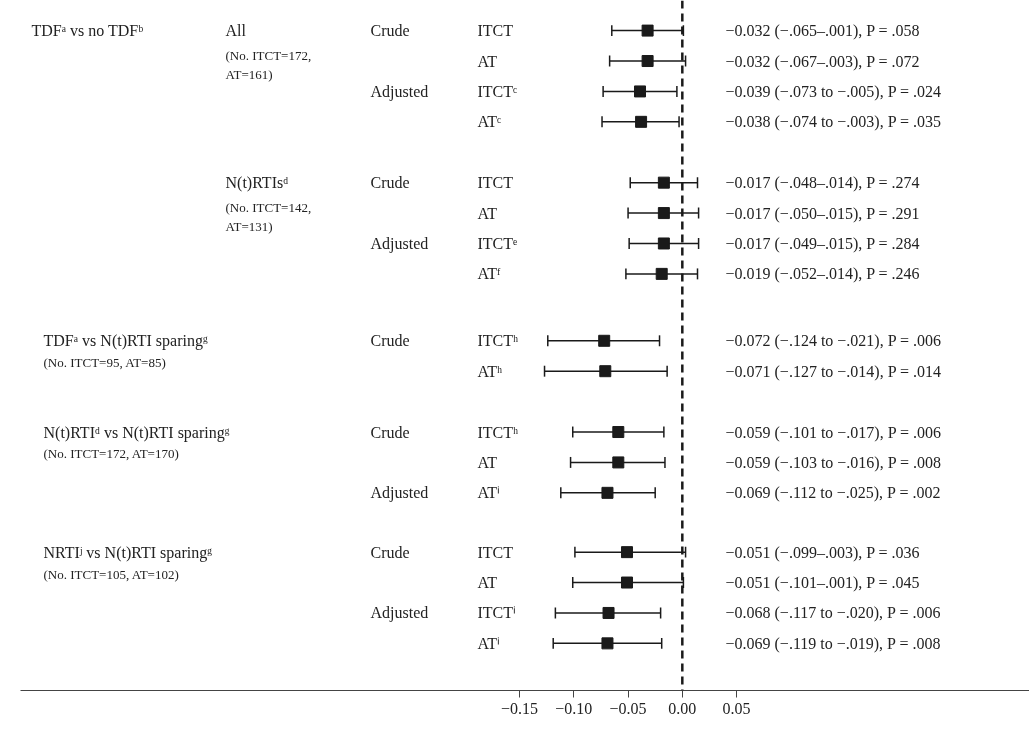 This screenshot has height=730, width=1029. I want to click on annotation: −0.071 (−.127 to −.014), P = .014, so click(833, 371).